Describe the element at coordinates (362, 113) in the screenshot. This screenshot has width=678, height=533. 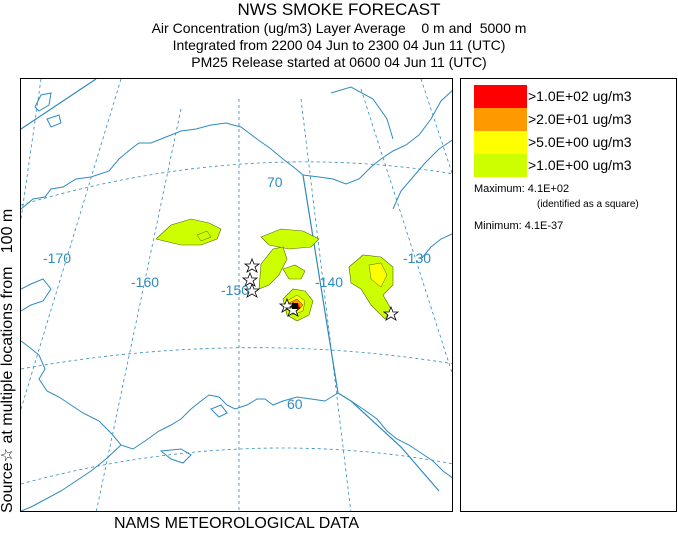
I see `arctic-island-coast` at that location.